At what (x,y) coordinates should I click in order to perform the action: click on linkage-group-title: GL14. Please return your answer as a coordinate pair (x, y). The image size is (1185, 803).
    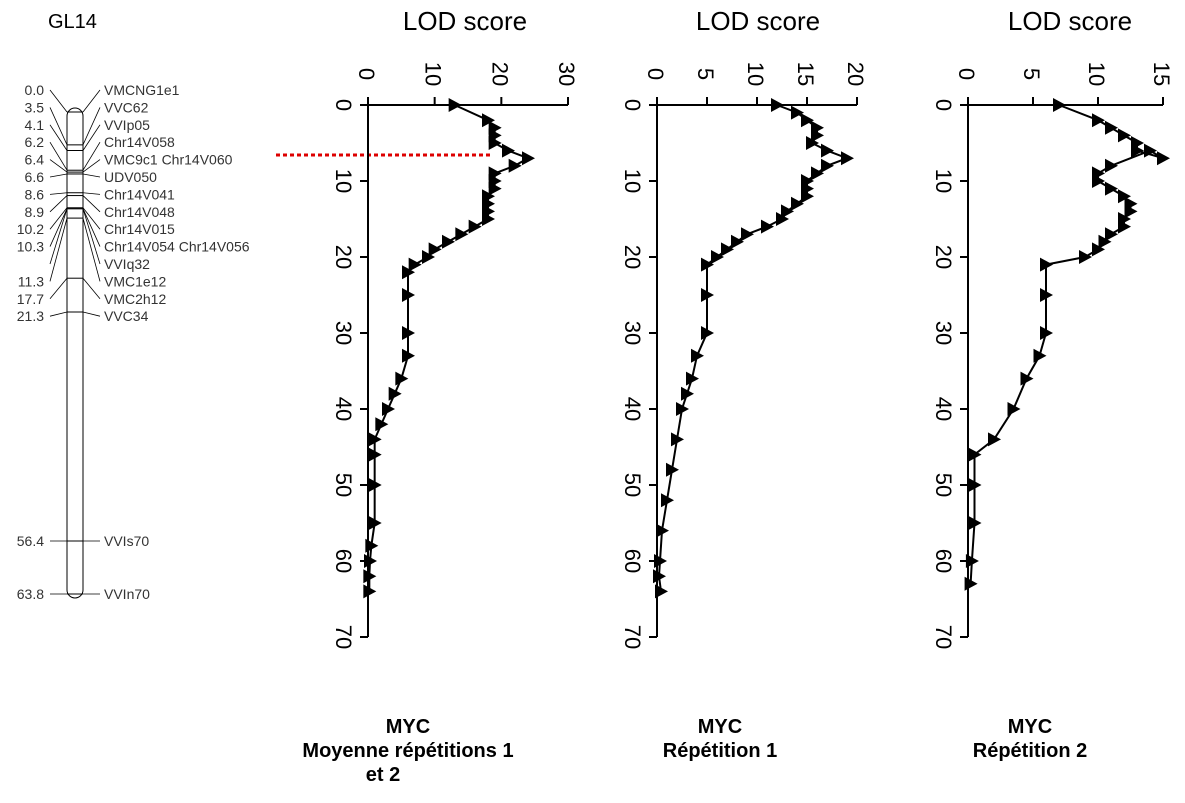
    Looking at the image, I should click on (72, 22).